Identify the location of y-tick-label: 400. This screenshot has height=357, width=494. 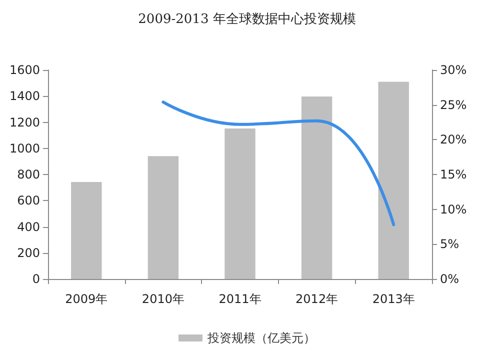
(28, 227).